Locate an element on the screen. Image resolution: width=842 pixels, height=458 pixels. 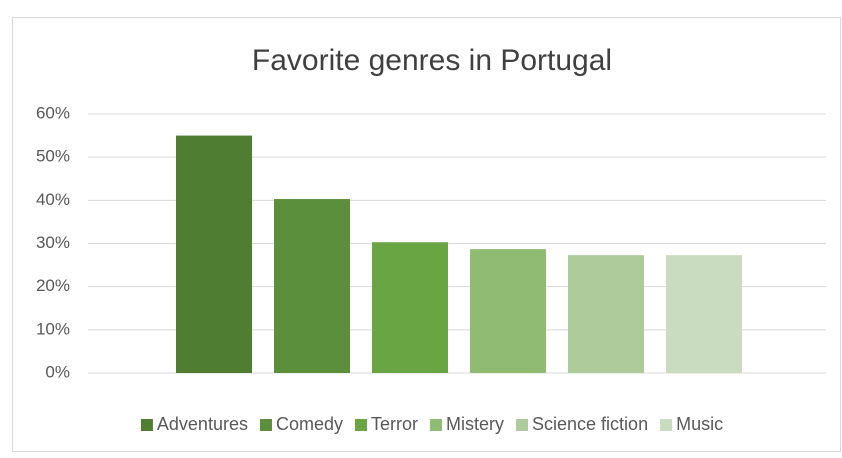
y-tick-label: 0% is located at coordinates (57, 371).